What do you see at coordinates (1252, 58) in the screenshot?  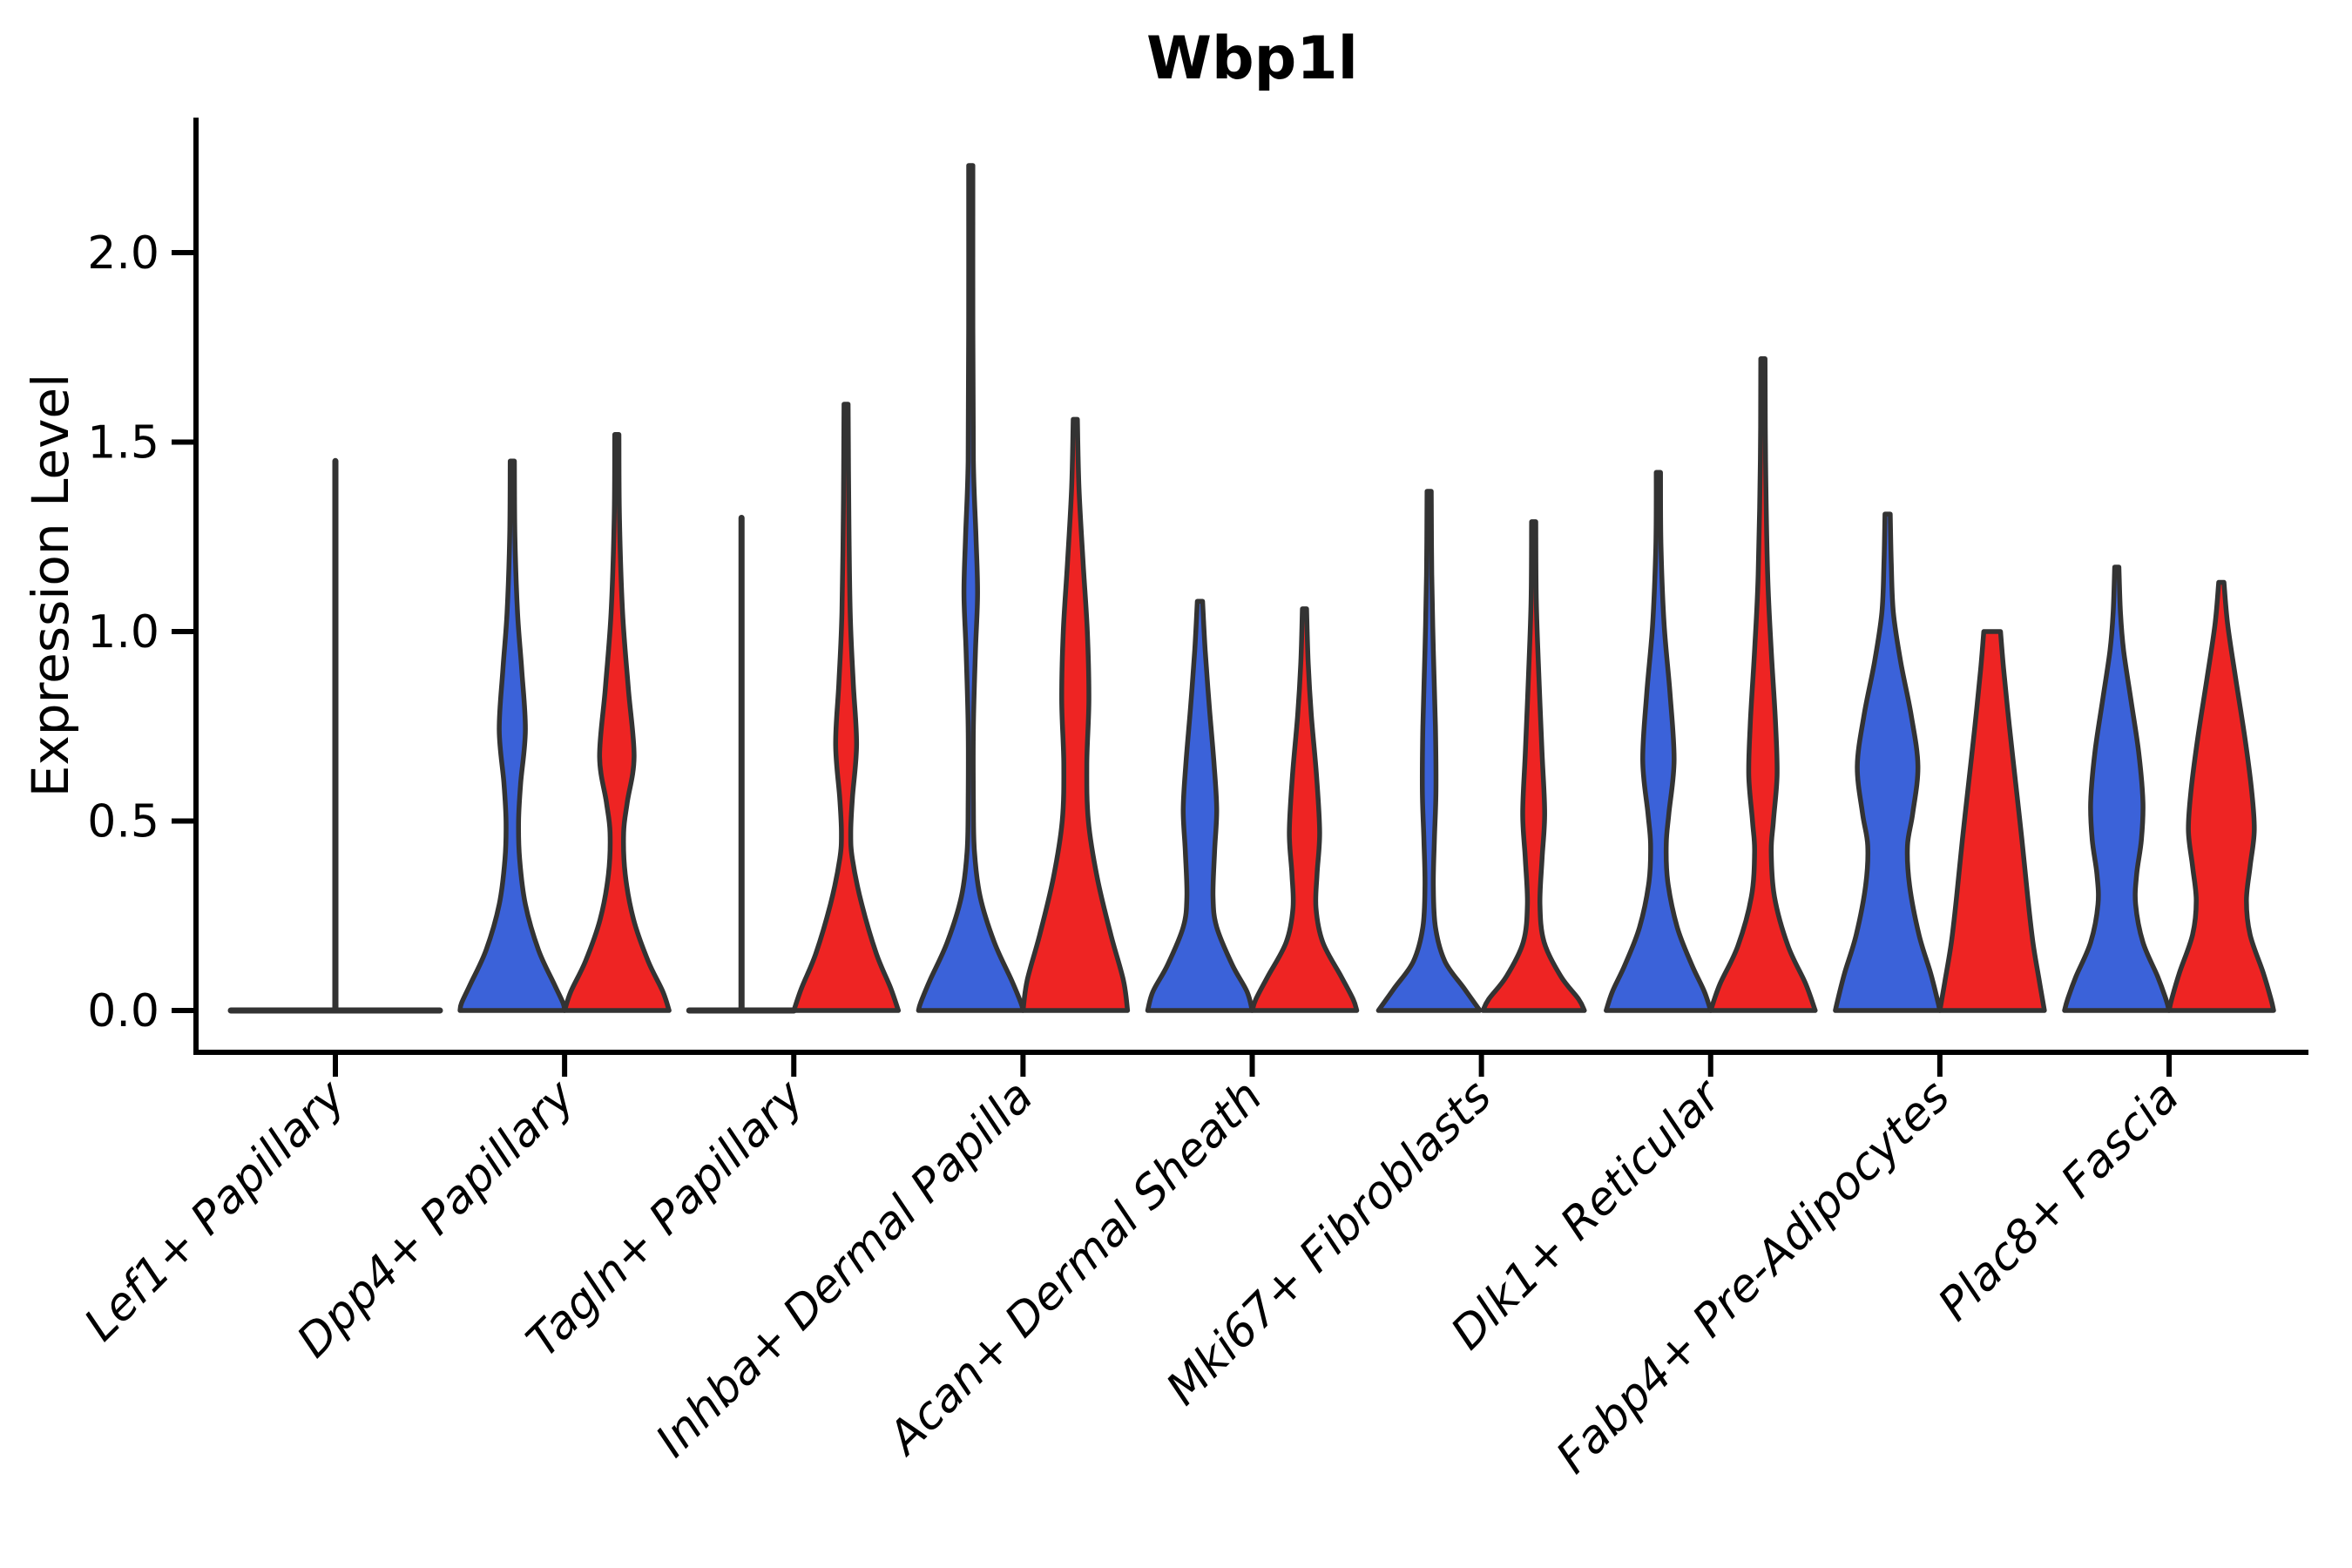 I see `chart-title: Wbp1l` at bounding box center [1252, 58].